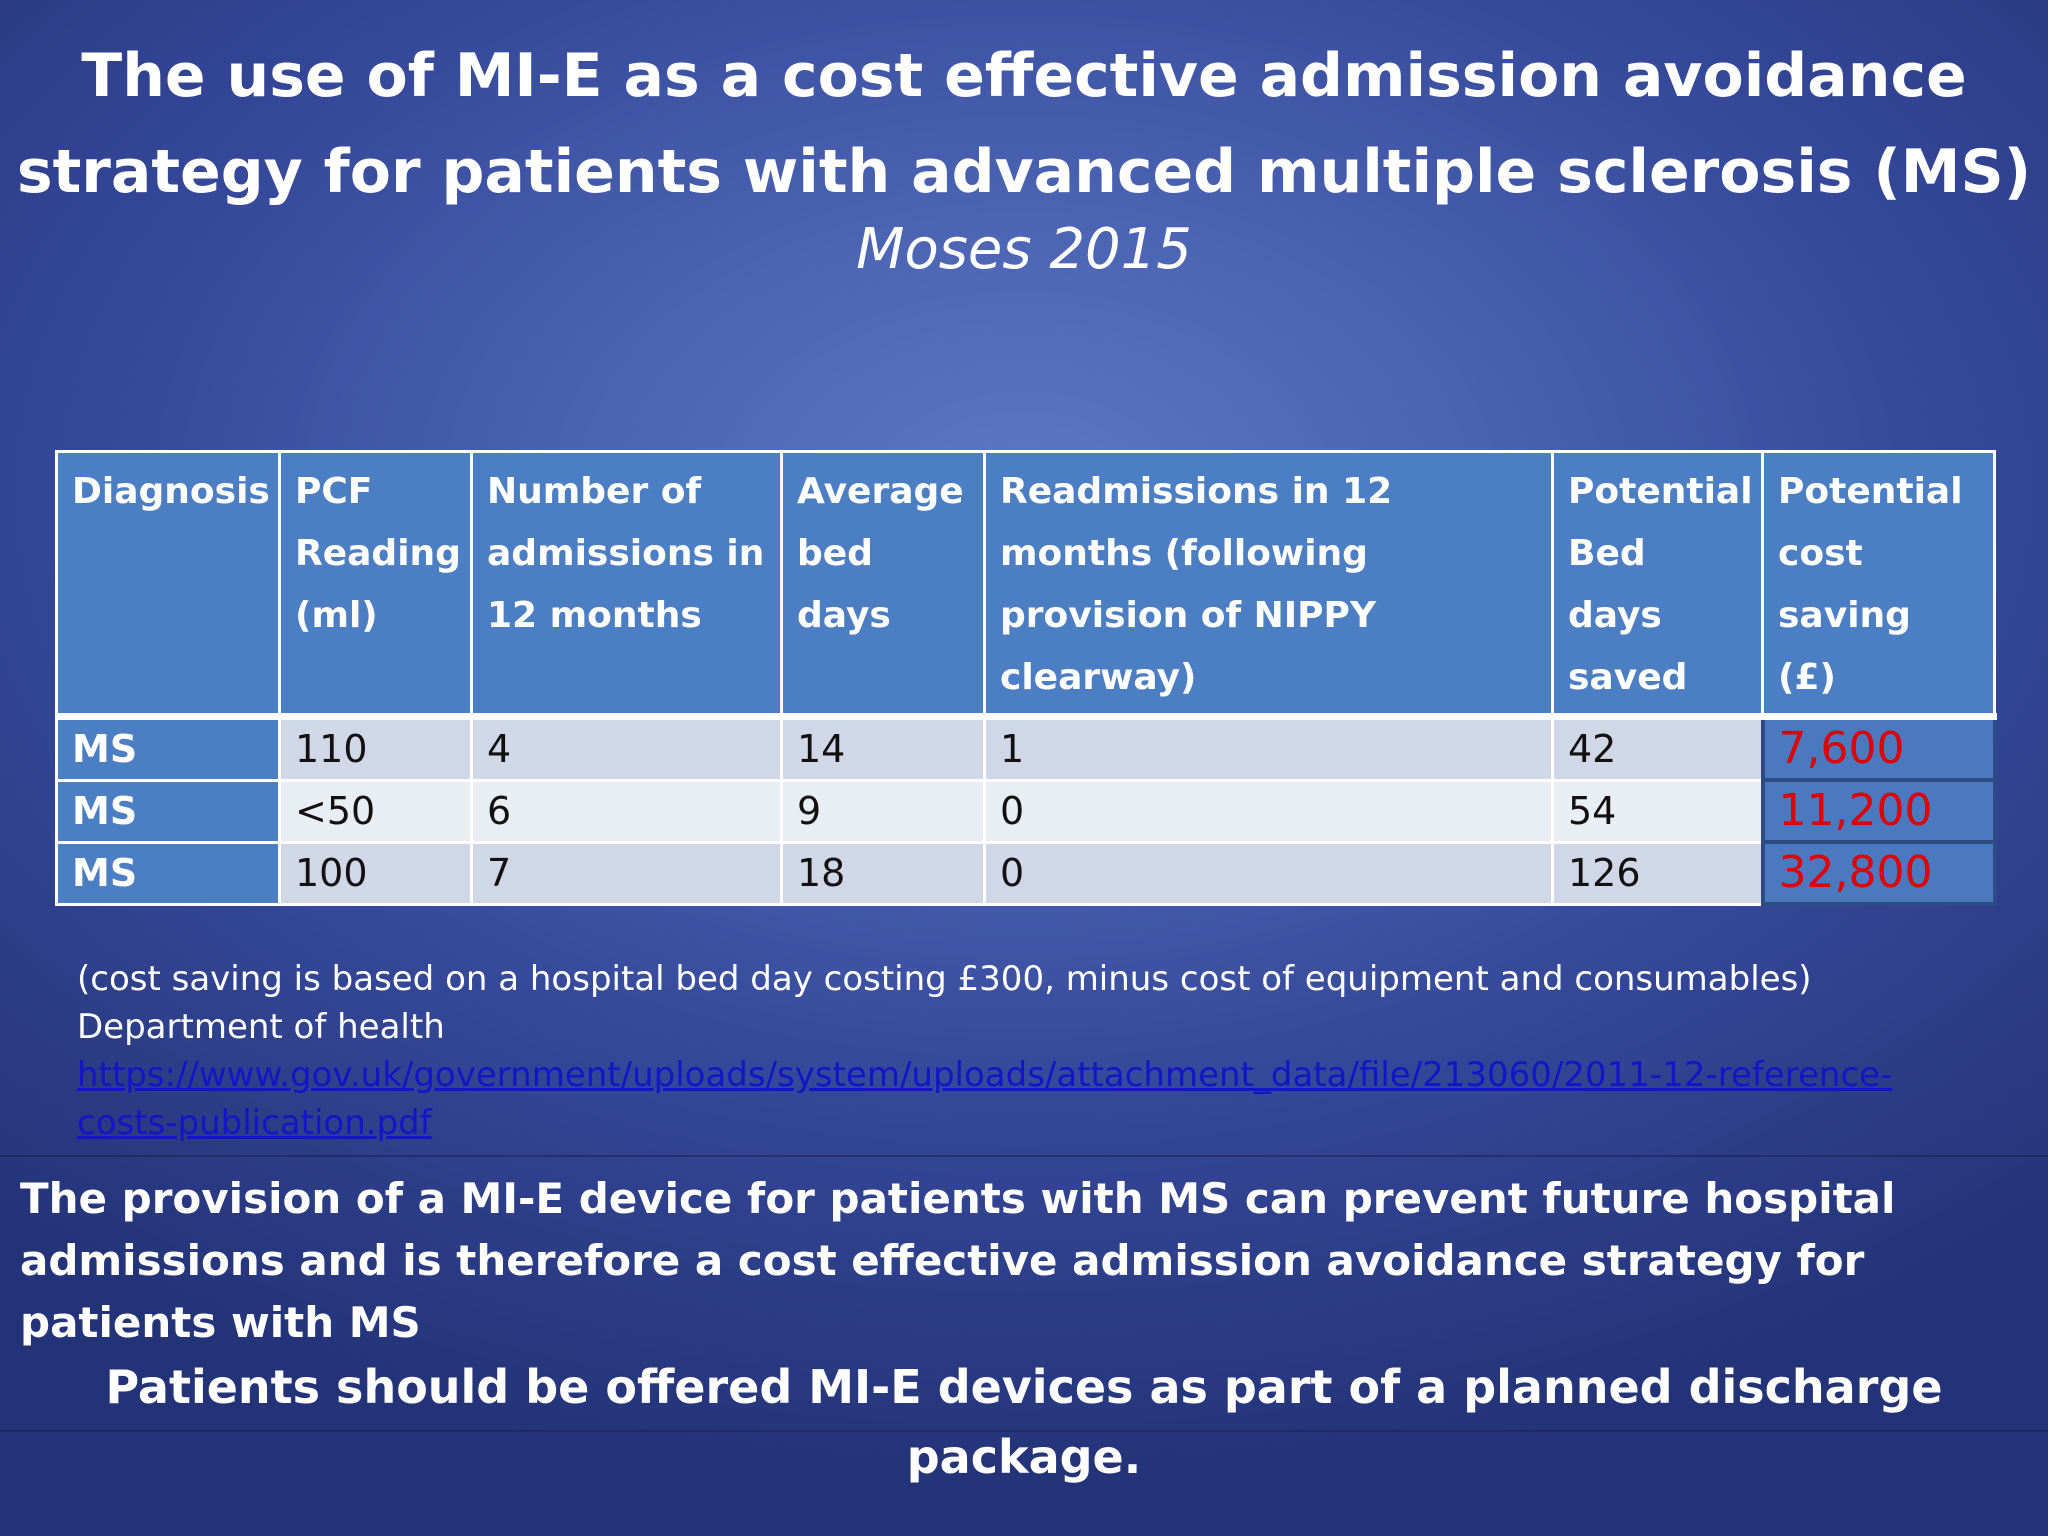 The image size is (2048, 1536). I want to click on table-row: MS 110 4 14 1 42 7,600, so click(1026, 748).